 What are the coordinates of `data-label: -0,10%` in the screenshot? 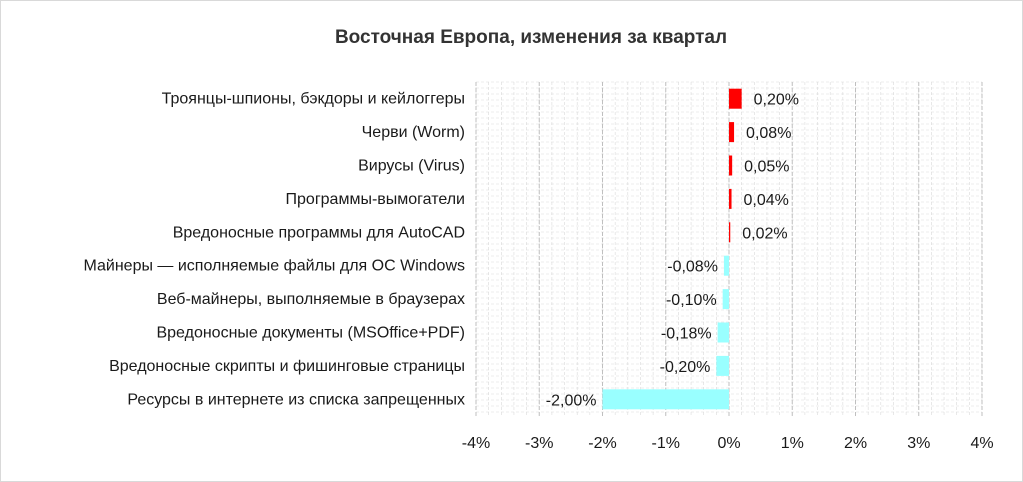 It's located at (691, 300).